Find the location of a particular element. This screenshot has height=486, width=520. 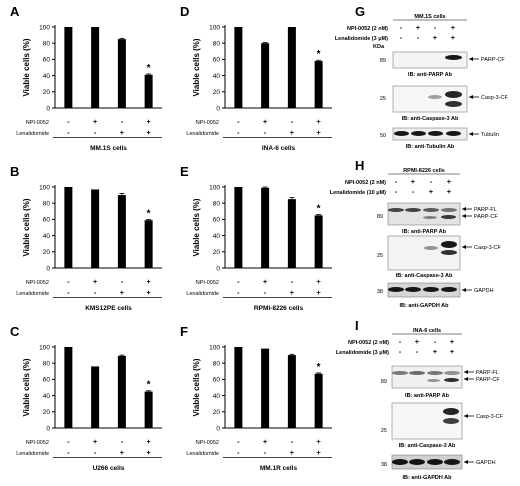

y-tick-label: 80 is located at coordinates (47, 364).